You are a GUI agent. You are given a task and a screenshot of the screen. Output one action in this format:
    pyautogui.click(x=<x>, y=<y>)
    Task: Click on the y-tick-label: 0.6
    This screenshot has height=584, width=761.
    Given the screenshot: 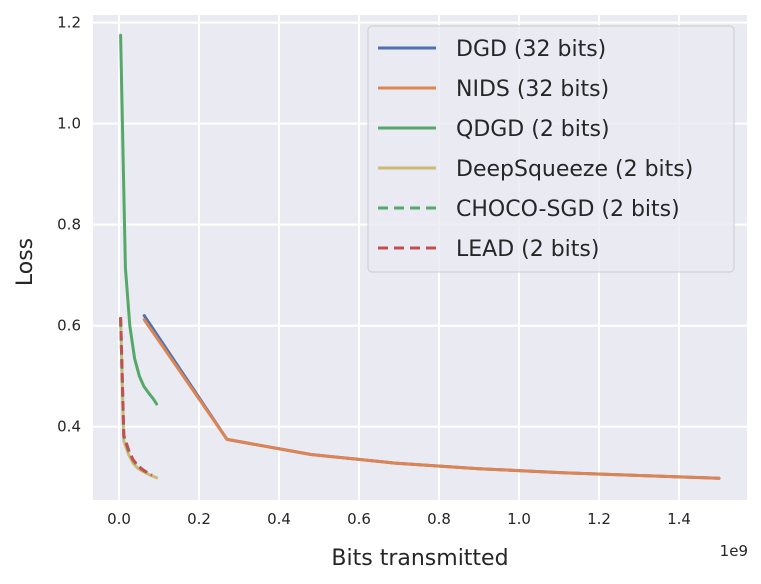 What is the action you would take?
    pyautogui.click(x=69, y=326)
    